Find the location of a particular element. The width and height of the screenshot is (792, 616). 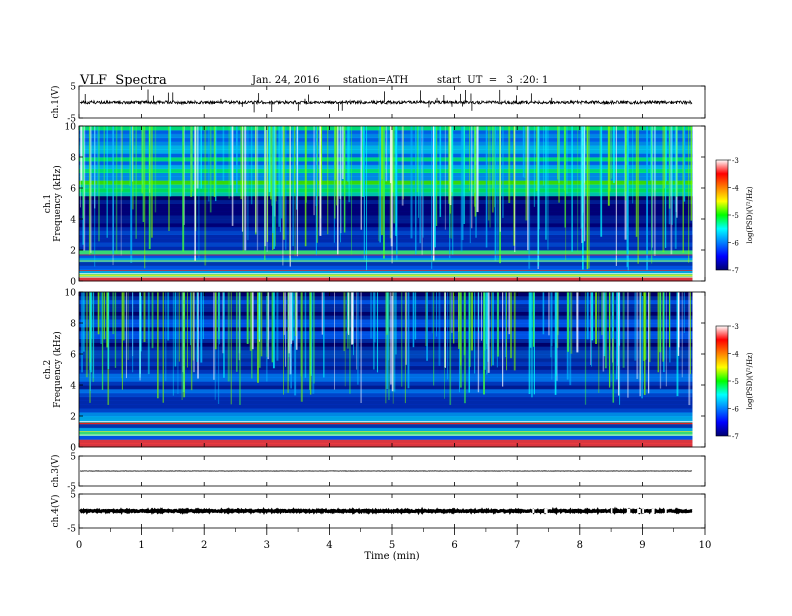

y-axis-label: Frequency (kHz) is located at coordinates (57, 203).